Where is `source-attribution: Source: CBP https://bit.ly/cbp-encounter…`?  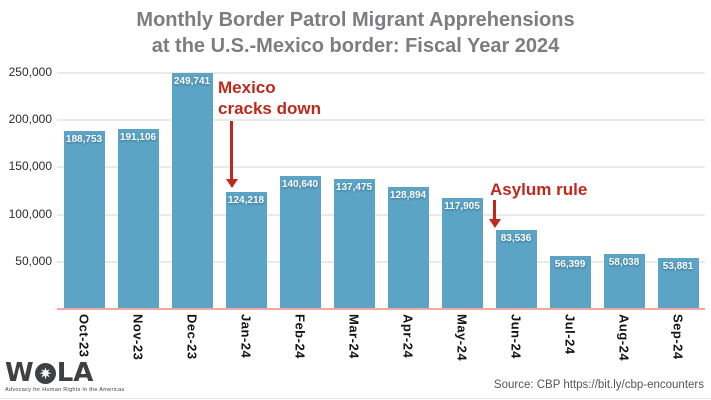
source-attribution: Source: CBP https://bit.ly/cbp-encounter… is located at coordinates (598, 385).